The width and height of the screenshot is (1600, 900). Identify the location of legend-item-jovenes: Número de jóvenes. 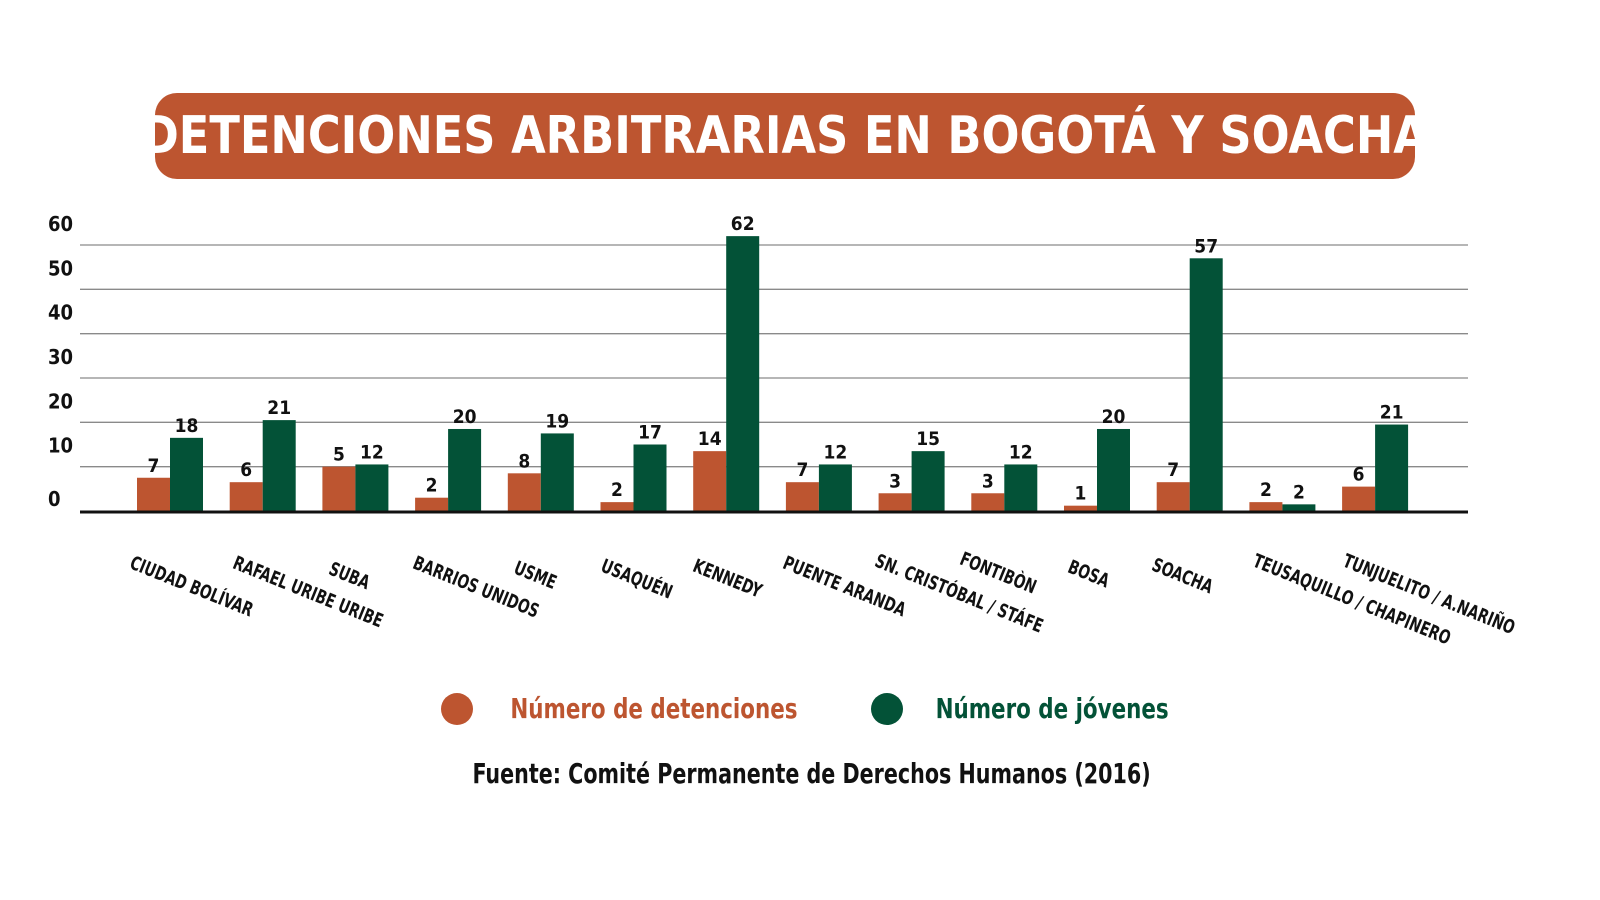
(1029, 708).